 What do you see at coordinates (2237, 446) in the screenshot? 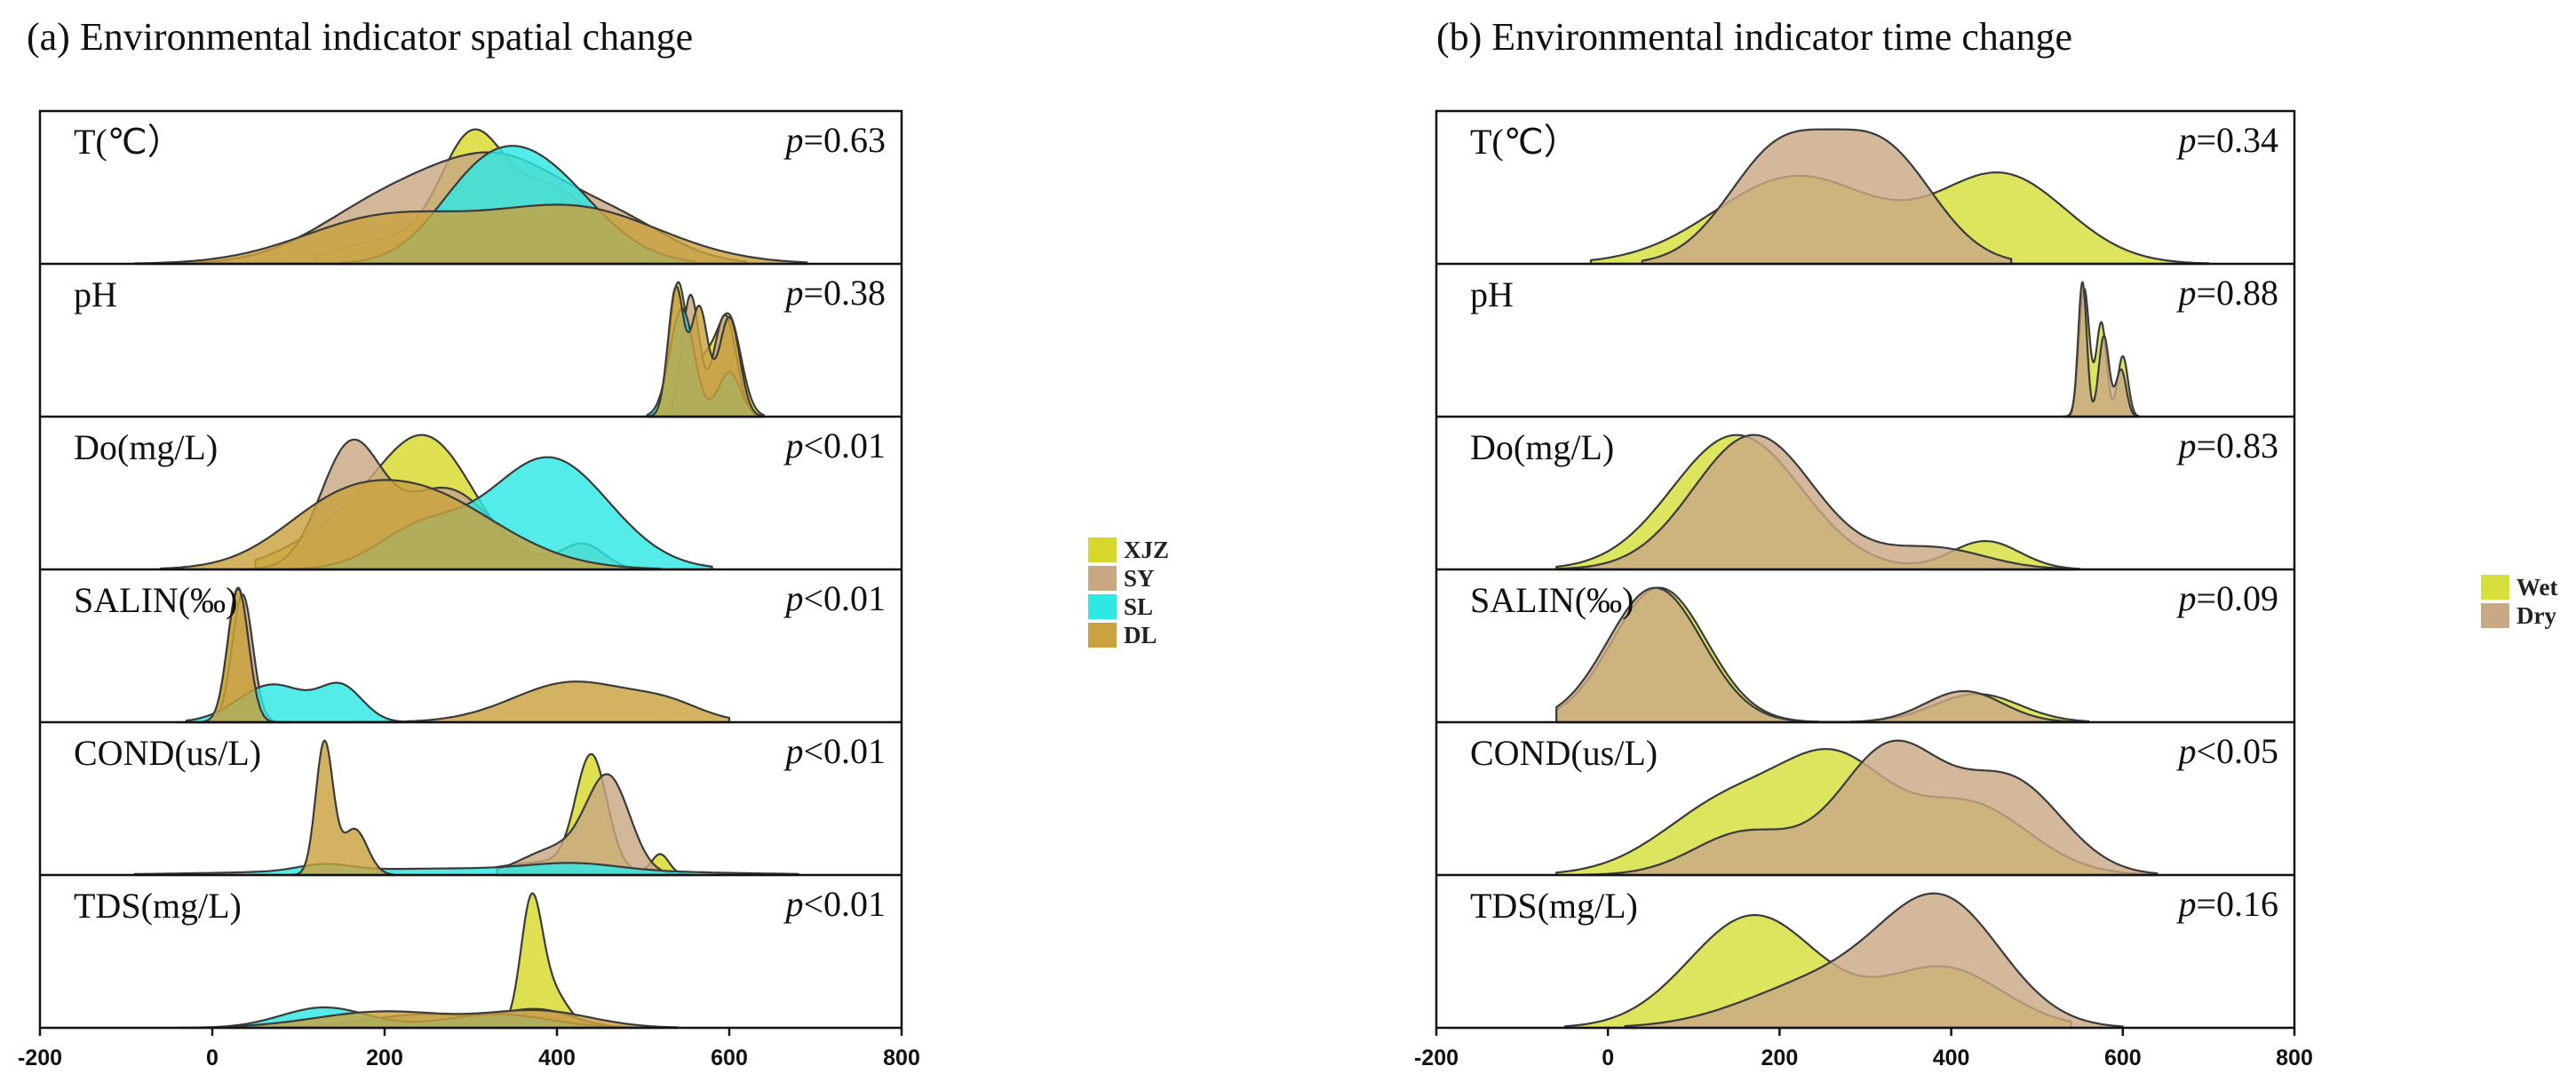
I see `p-value-text: =0.83` at bounding box center [2237, 446].